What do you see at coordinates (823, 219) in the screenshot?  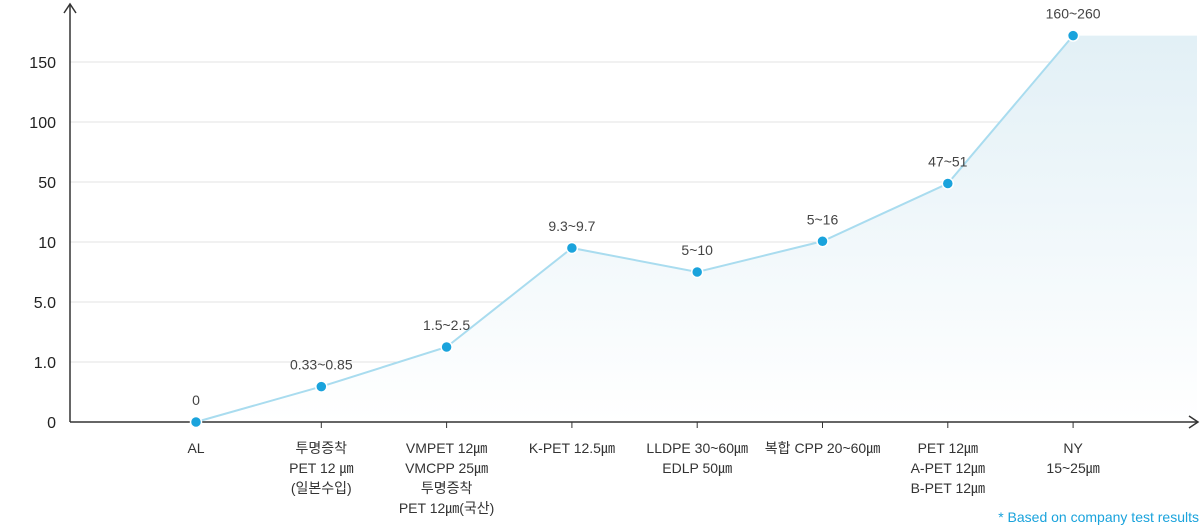 I see `data-label: 5~16` at bounding box center [823, 219].